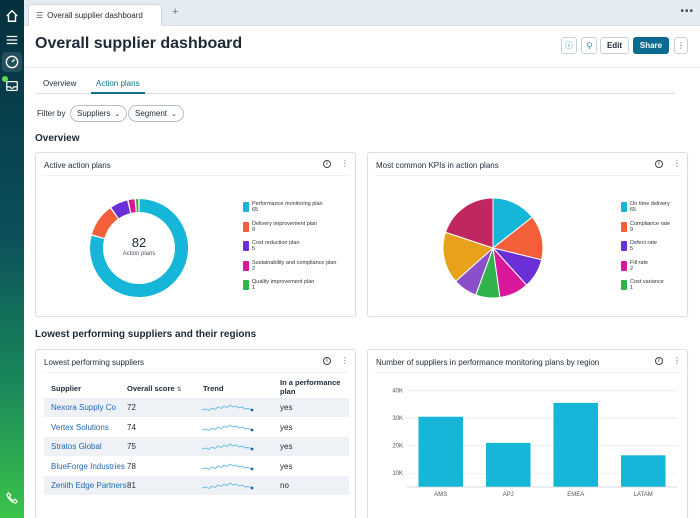 The height and width of the screenshot is (518, 700). I want to click on more-icon: •••, so click(687, 11).